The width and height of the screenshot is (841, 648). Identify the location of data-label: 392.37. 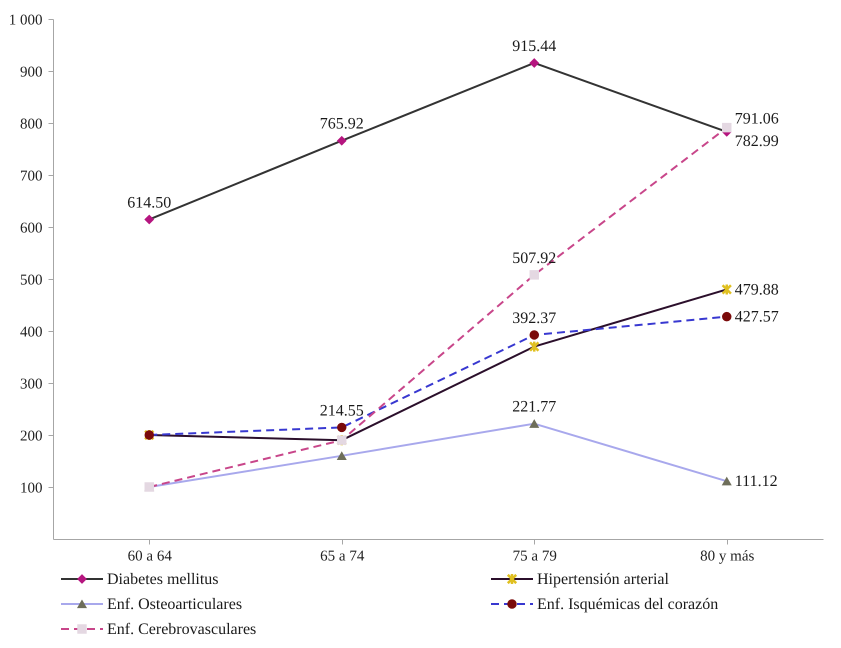
(534, 318).